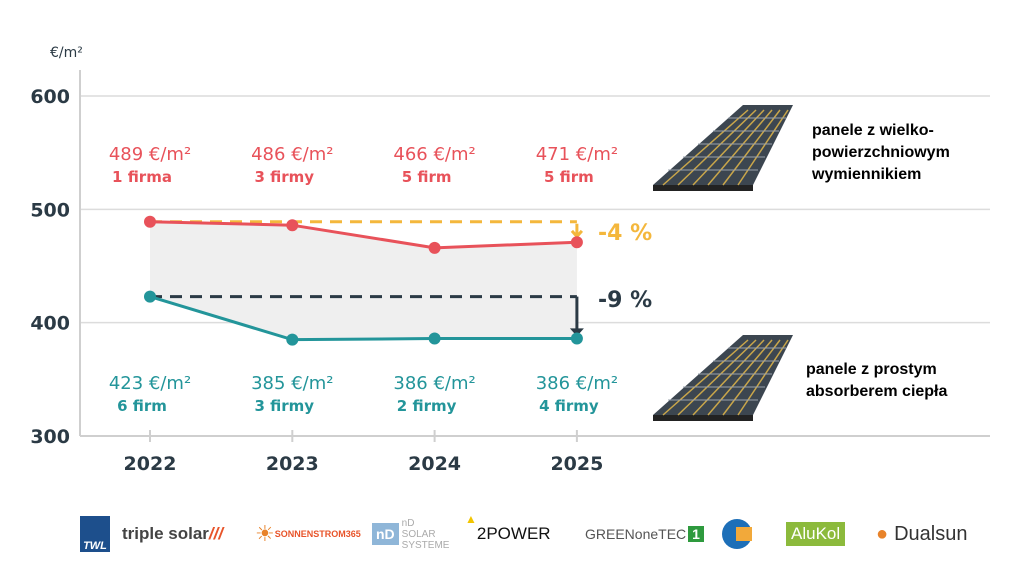 Image resolution: width=1024 pixels, height=583 pixels. I want to click on logo-2power: ▲ 2POWER, so click(508, 527).